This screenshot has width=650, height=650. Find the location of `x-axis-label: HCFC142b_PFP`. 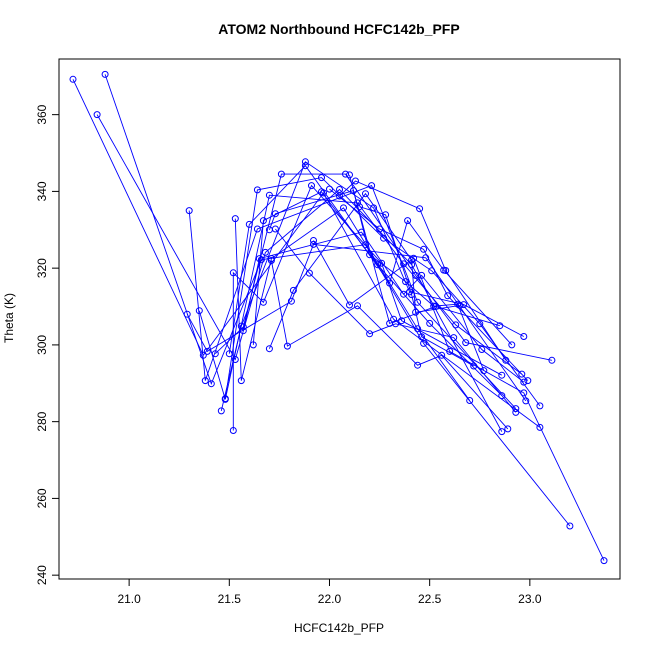

x-axis-label: HCFC142b_PFP is located at coordinates (339, 628).